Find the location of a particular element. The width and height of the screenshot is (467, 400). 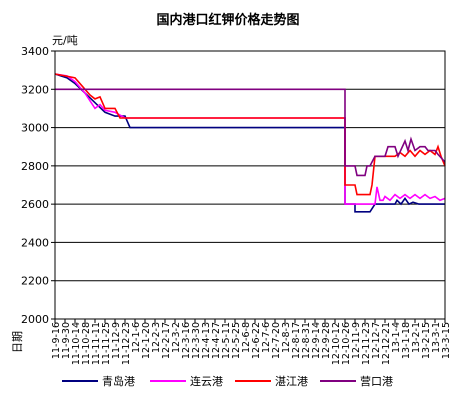

x-tick-label: 12-12-7 is located at coordinates (376, 340).